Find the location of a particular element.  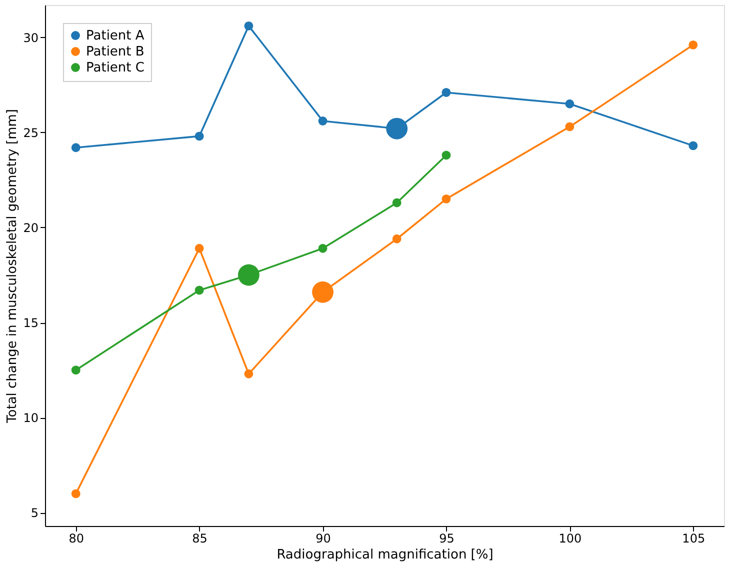

x-axis-title: Radiographical magnification [%] is located at coordinates (385, 555).